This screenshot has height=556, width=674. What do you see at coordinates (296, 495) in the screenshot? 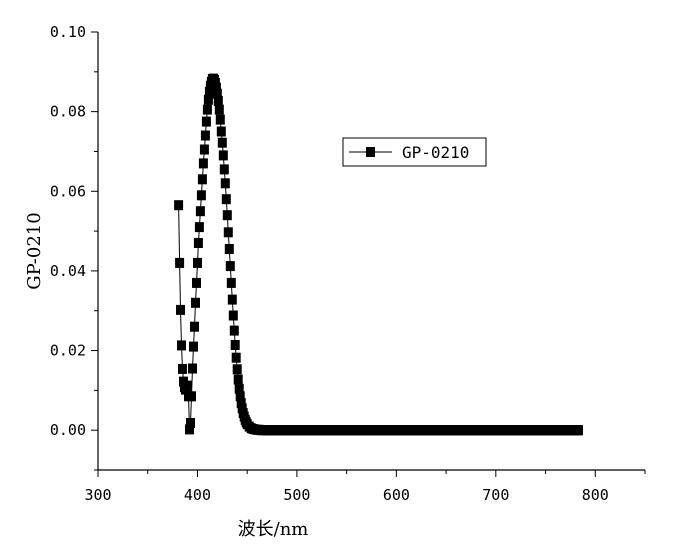
I see `x-tick-label: 500` at bounding box center [296, 495].